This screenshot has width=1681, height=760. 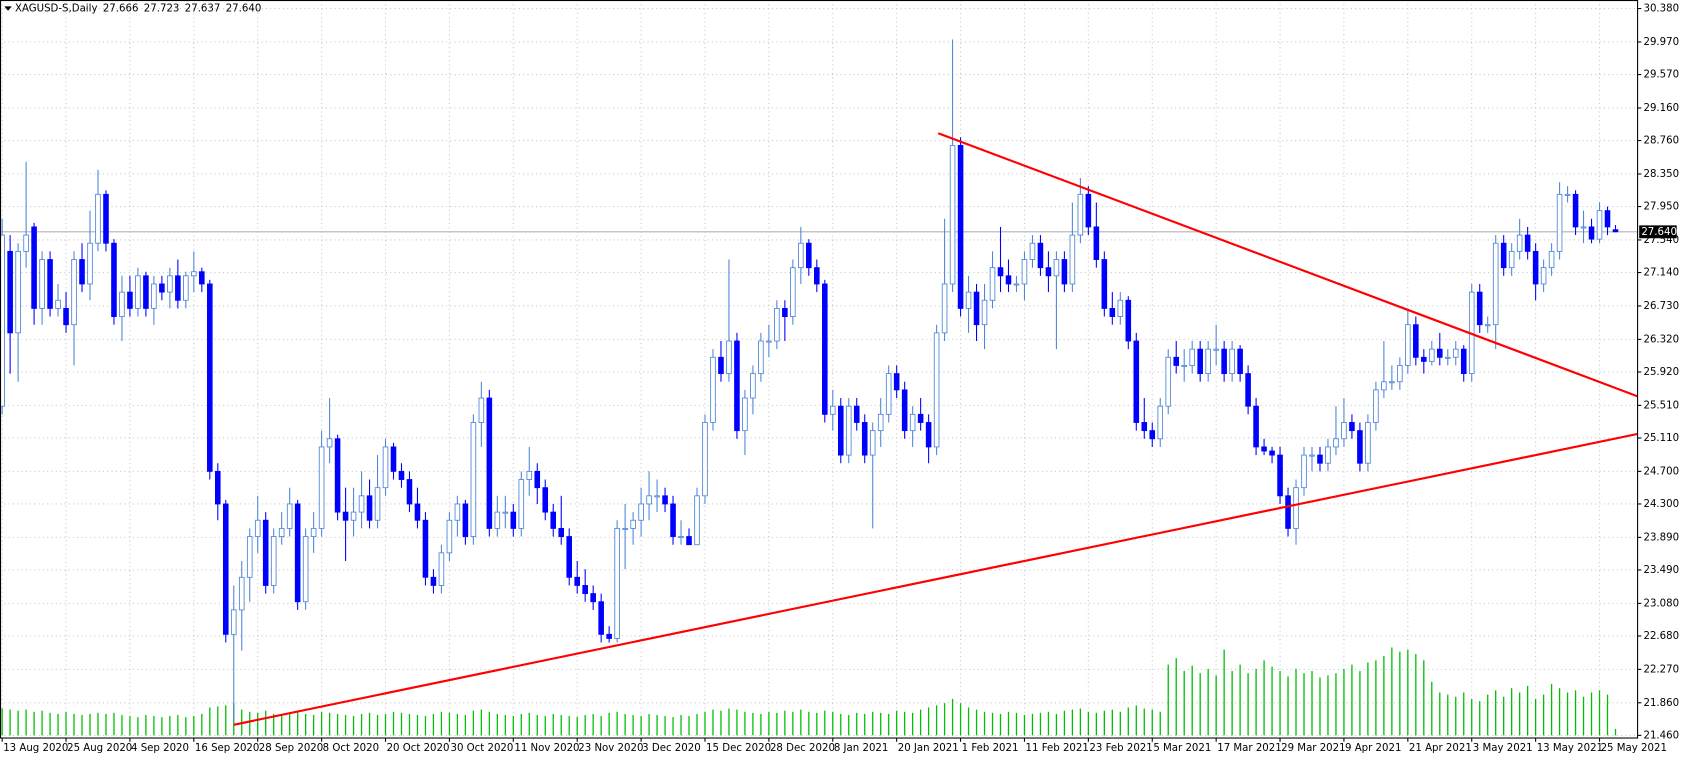 What do you see at coordinates (1373, 748) in the screenshot?
I see `x-tick-label: 9 Apr 2021` at bounding box center [1373, 748].